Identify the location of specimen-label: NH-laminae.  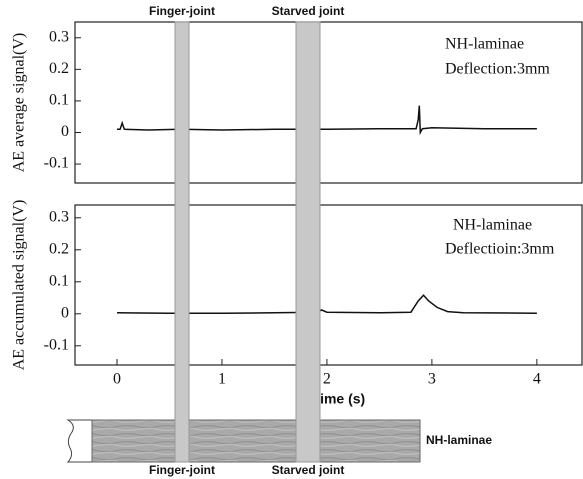
(459, 440).